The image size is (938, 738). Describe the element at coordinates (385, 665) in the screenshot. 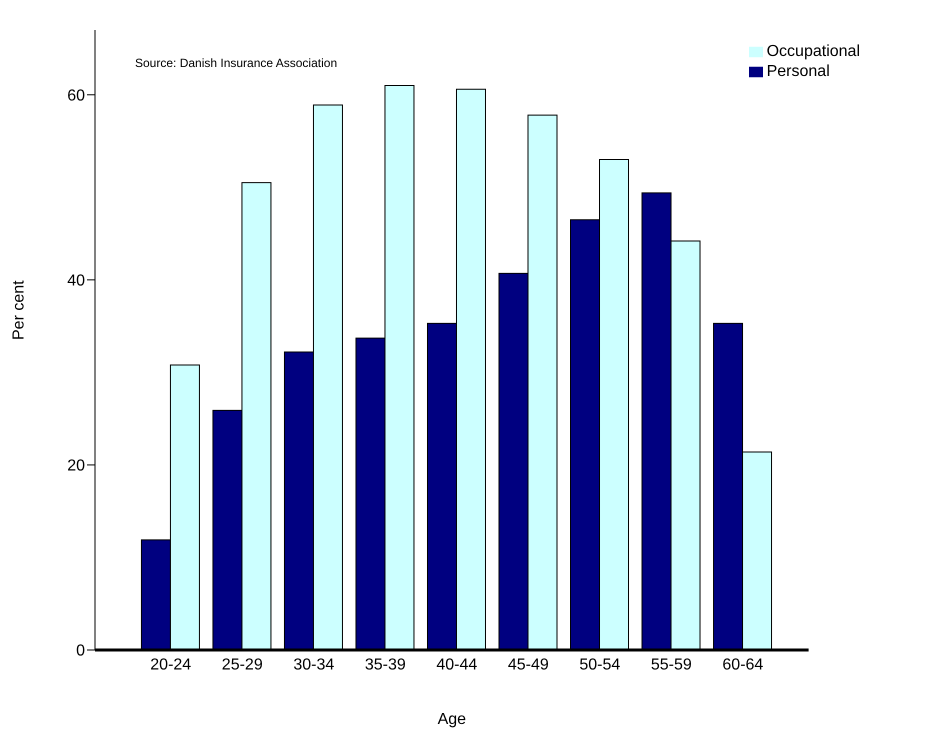

I see `x-tick-label: 35-39` at that location.